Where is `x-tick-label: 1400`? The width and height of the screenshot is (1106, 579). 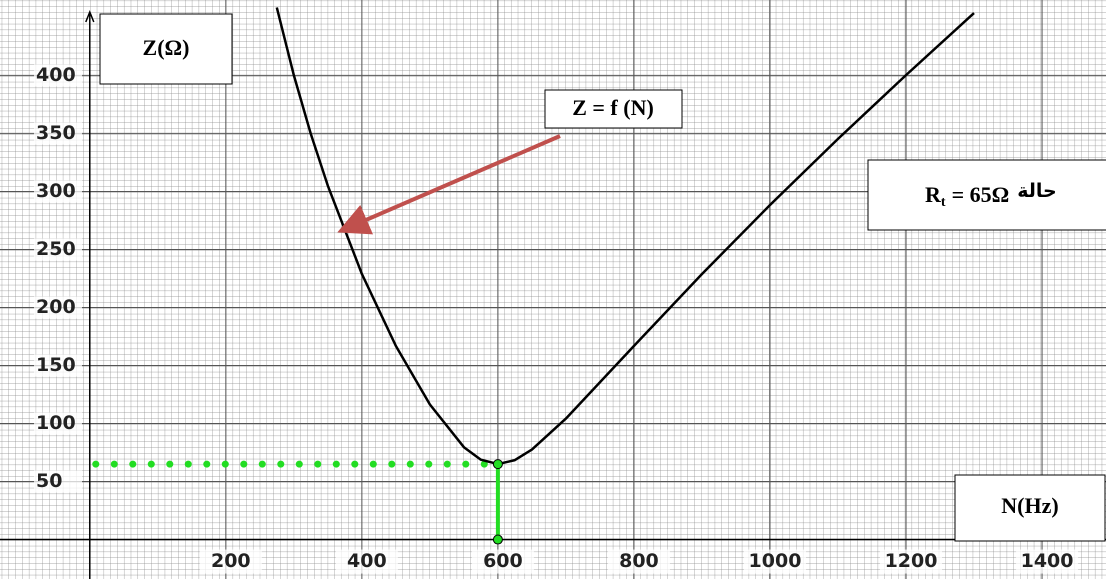 x-tick-label: 1400 is located at coordinates (1047, 561).